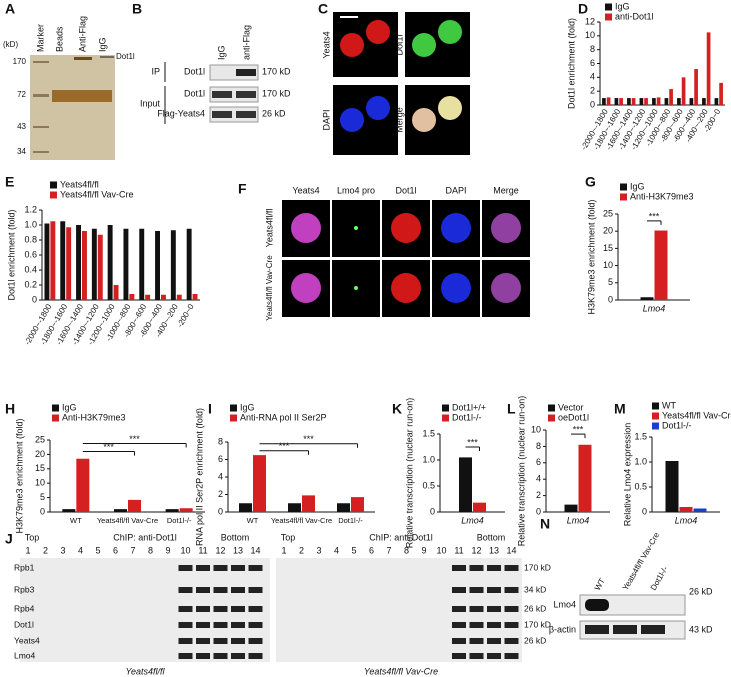  I want to click on size-label: 34 kD, so click(535, 589).